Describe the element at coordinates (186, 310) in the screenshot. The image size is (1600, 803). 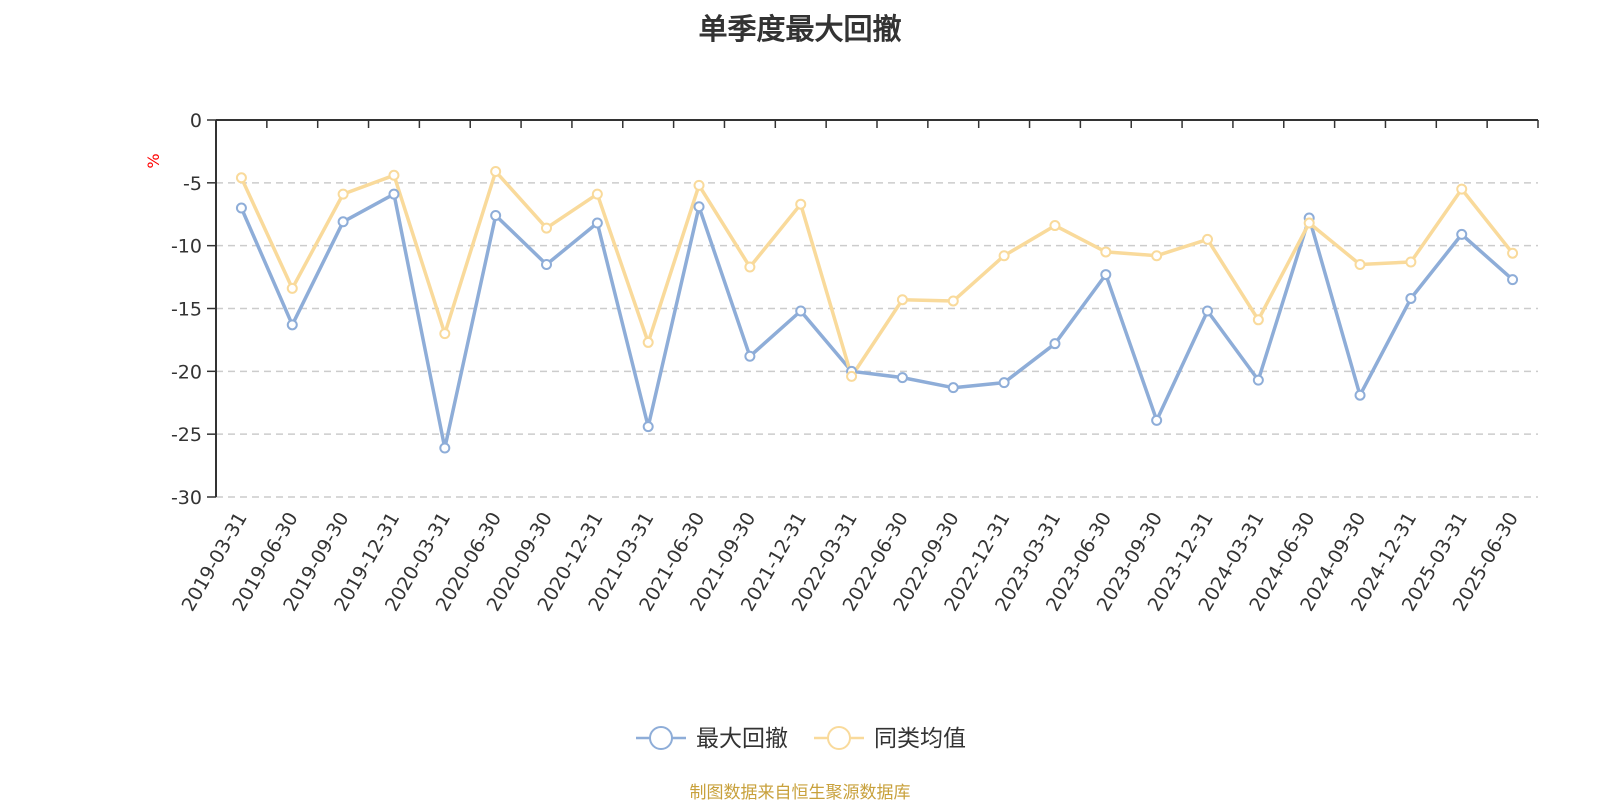
I see `y-tick-label: -15` at that location.